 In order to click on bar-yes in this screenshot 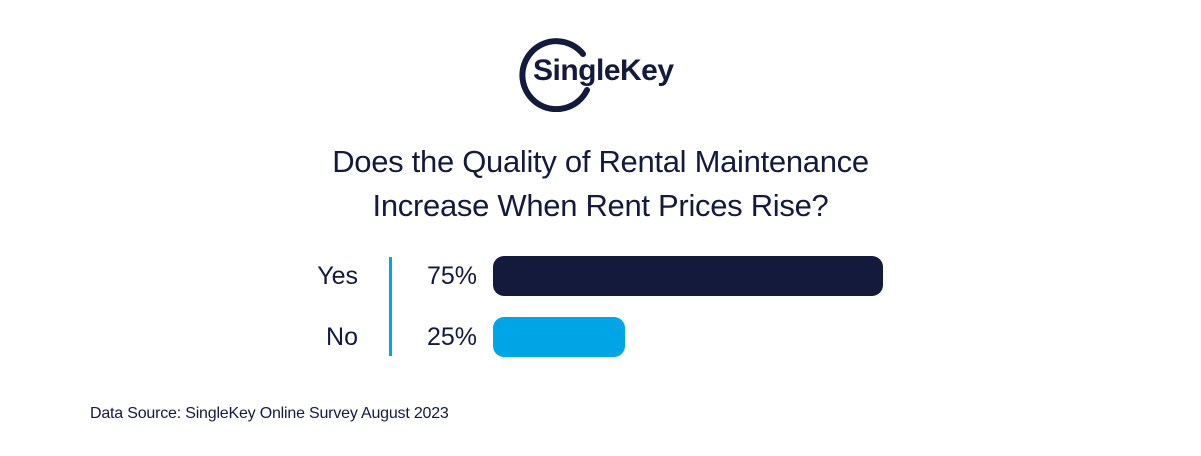, I will do `click(688, 276)`.